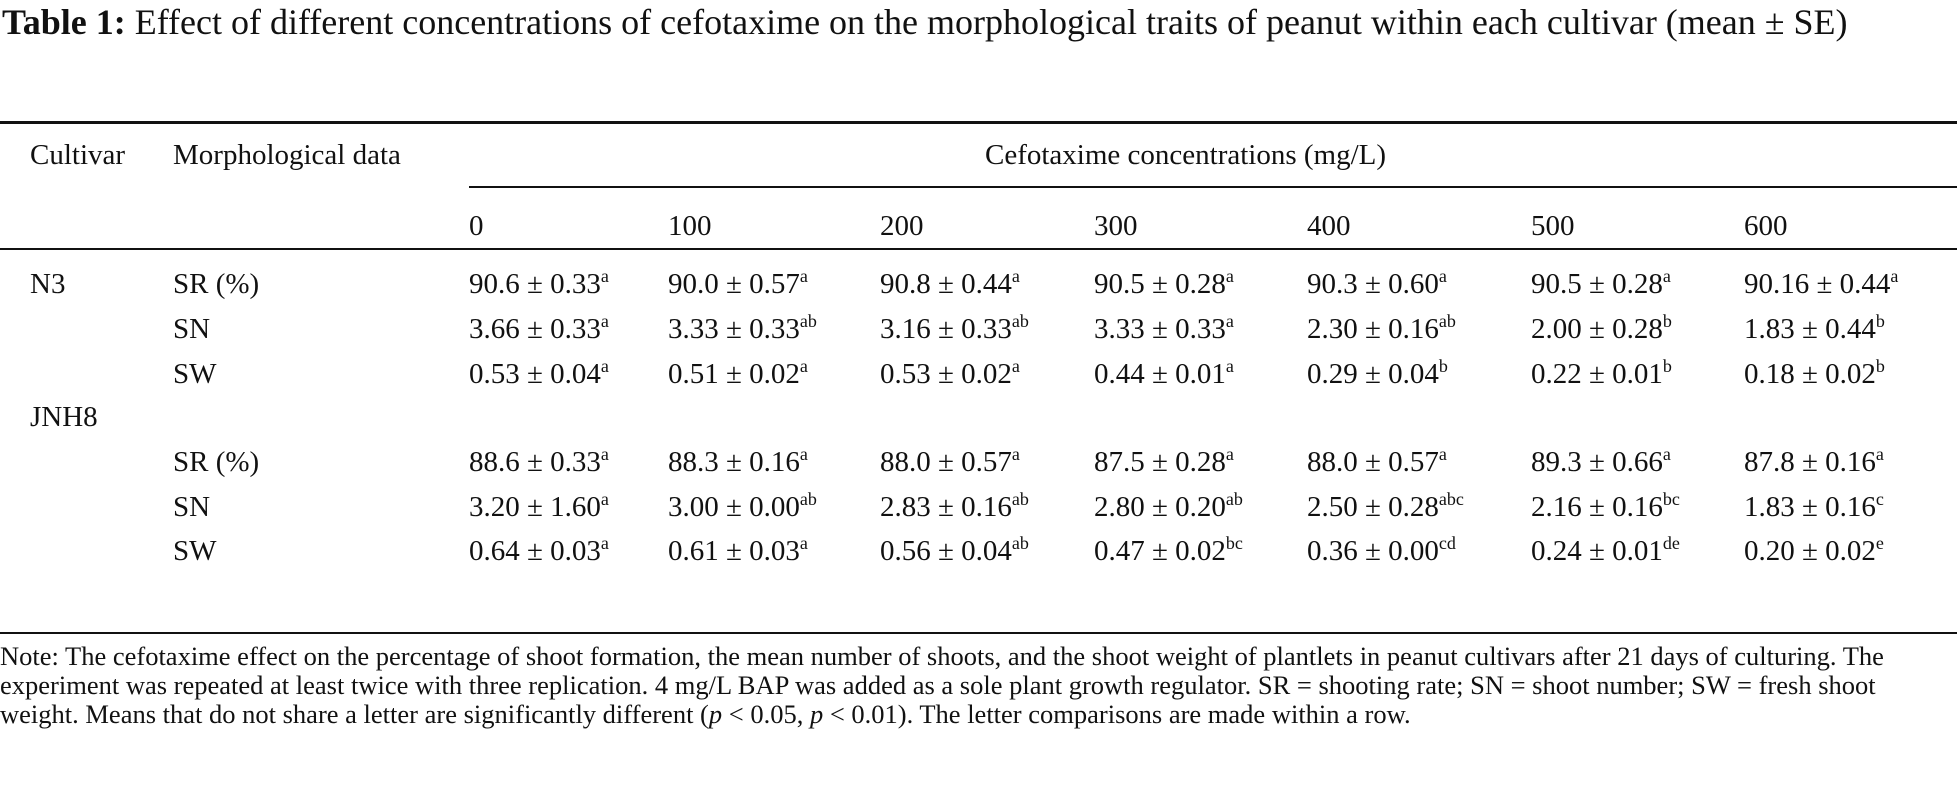 The height and width of the screenshot is (788, 1957). I want to click on value-cell: 88.6 ± 0.33a, so click(539, 462).